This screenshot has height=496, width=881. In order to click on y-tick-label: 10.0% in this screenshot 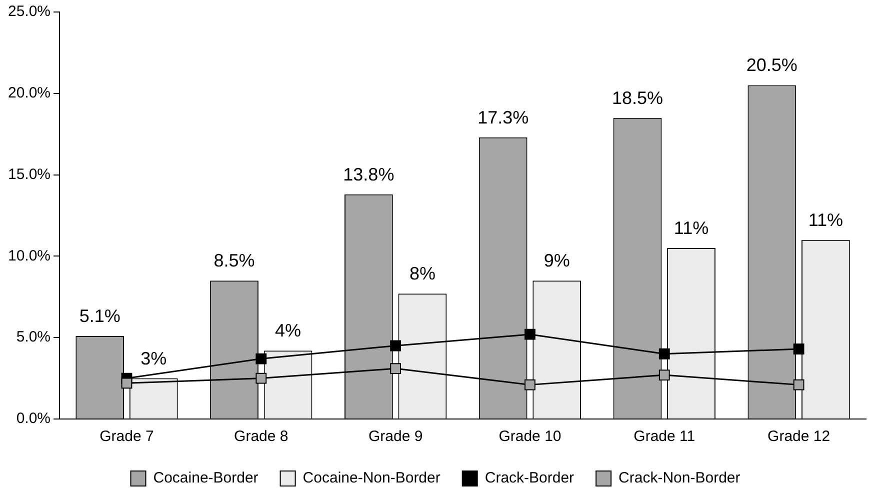, I will do `click(29, 255)`.